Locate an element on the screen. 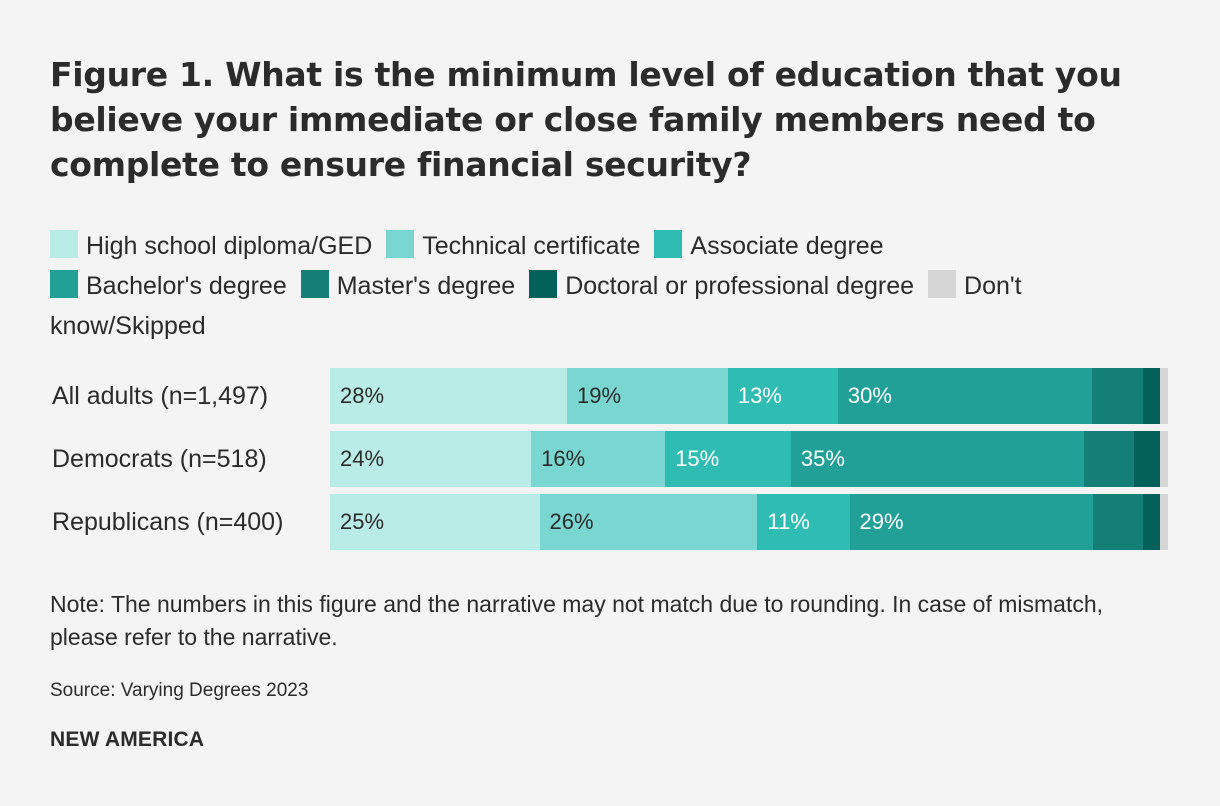  bar-segment: 11% is located at coordinates (803, 522).